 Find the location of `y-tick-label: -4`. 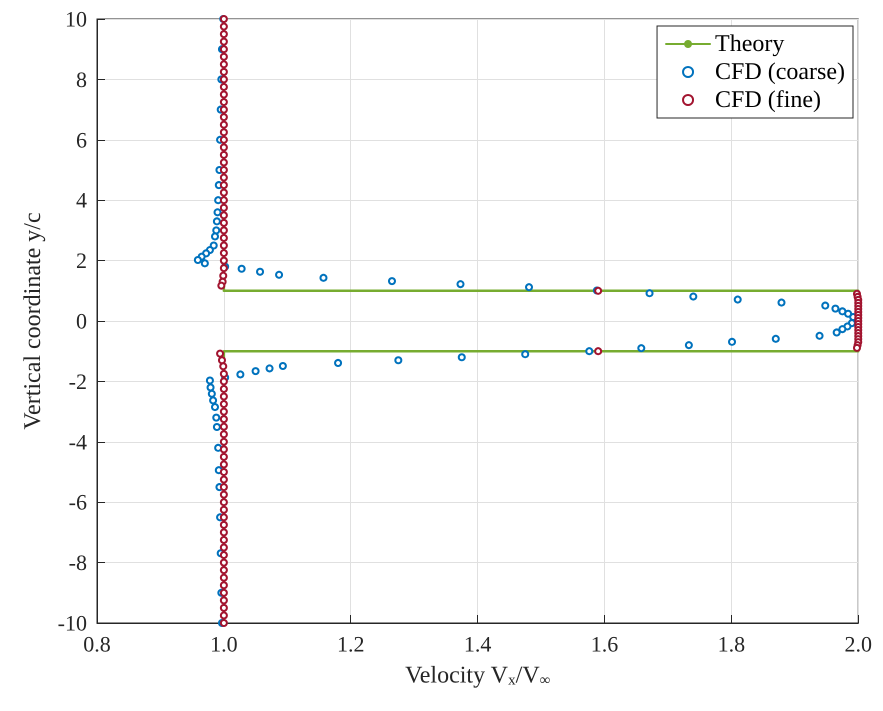

y-tick-label: -4 is located at coordinates (77, 441).